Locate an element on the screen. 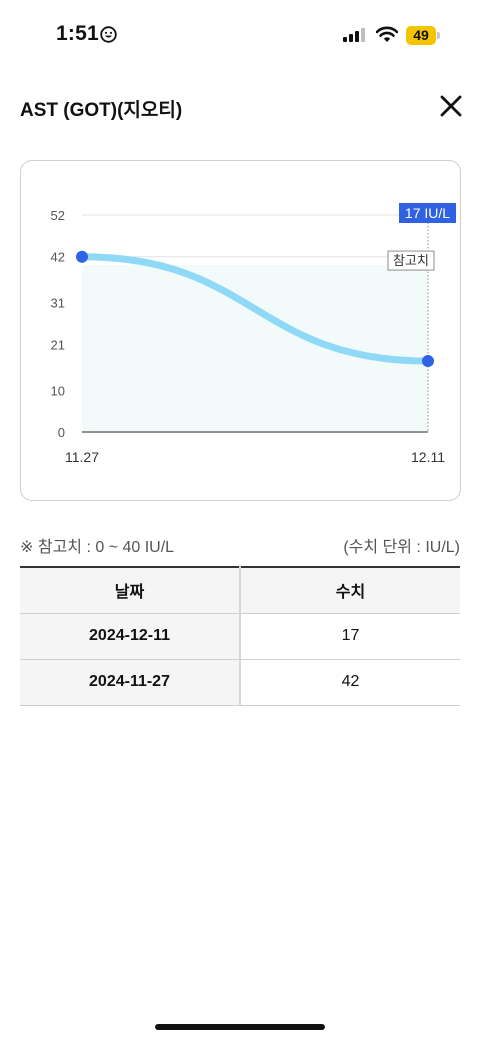 The height and width of the screenshot is (1040, 480). battery-cap is located at coordinates (438, 35).